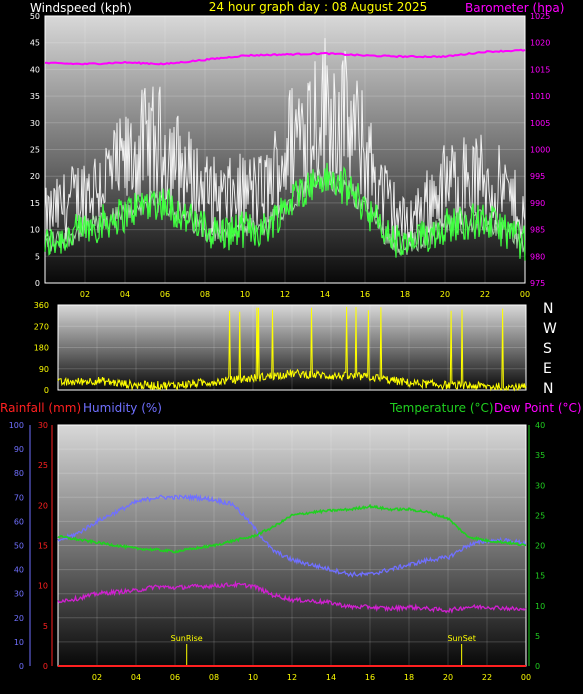 The height and width of the screenshot is (694, 583). What do you see at coordinates (331, 677) in the screenshot?
I see `climate-x-tick-label: 14` at bounding box center [331, 677].